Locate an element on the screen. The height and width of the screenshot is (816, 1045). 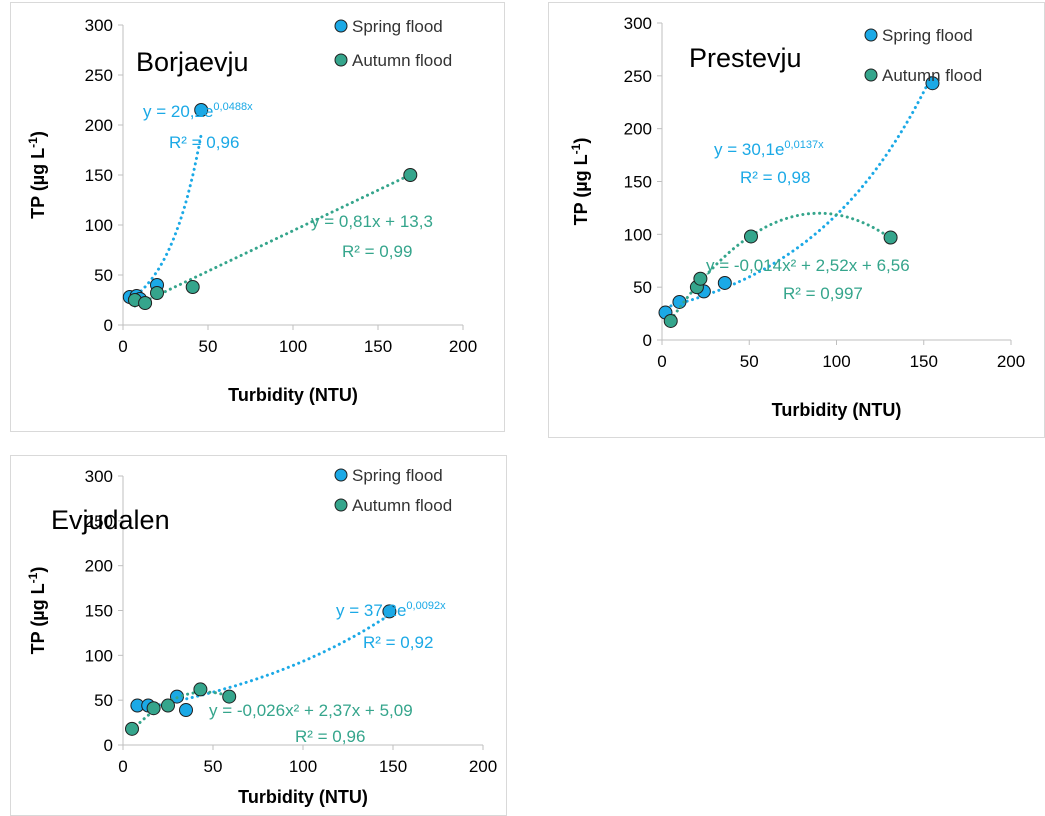
trendline-equation-spring: y = 37,2e0,0092x is located at coordinates (391, 610).